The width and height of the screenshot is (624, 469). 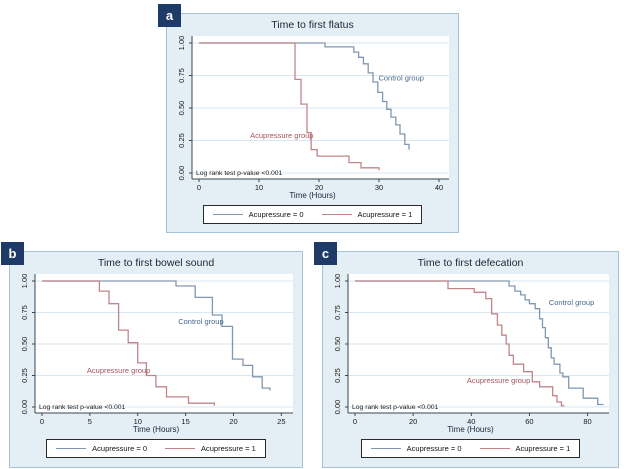 I want to click on panel-b-legend-row: Acupressure = 0 Acupressure = 1, so click(x=156, y=448).